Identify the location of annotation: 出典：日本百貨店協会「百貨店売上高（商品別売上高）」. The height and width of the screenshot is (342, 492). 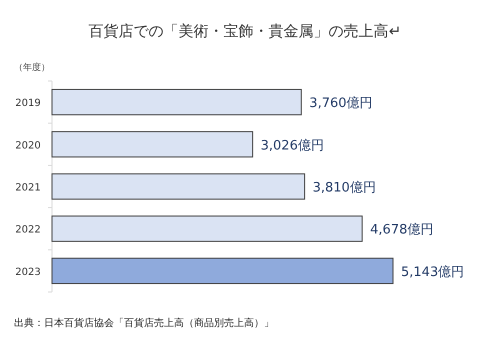
(144, 323).